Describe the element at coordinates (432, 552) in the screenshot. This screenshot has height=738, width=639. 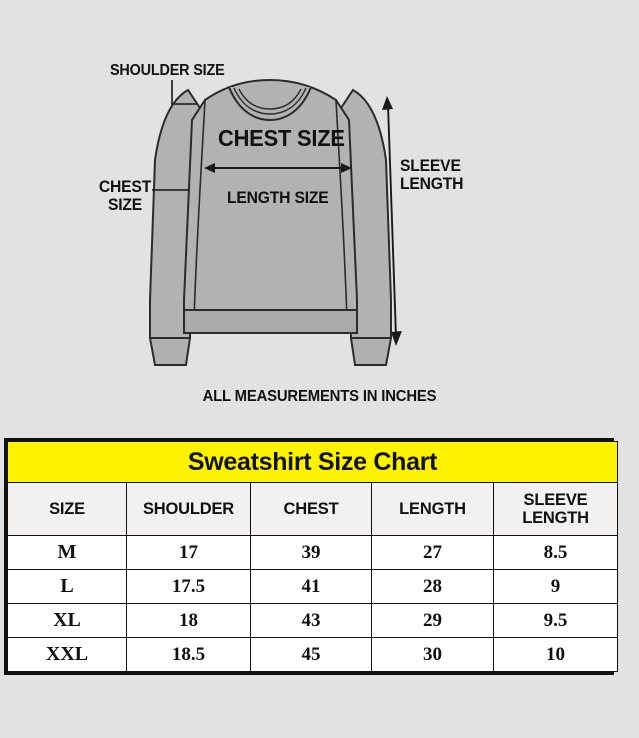
I see `cell-length: 27` at that location.